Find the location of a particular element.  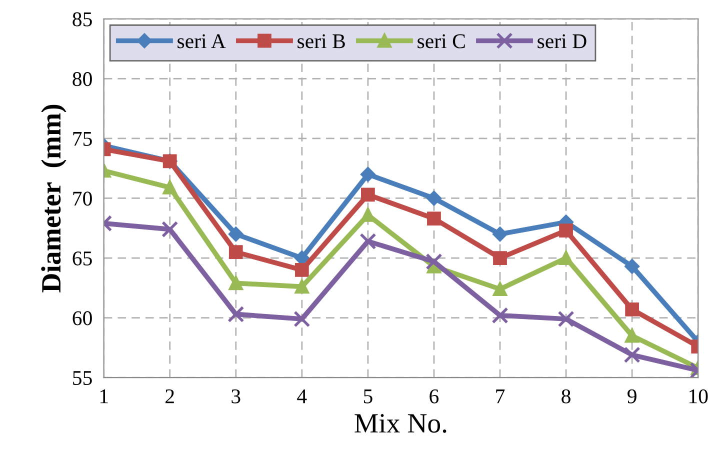

y-tick-label: 55 is located at coordinates (82, 378).